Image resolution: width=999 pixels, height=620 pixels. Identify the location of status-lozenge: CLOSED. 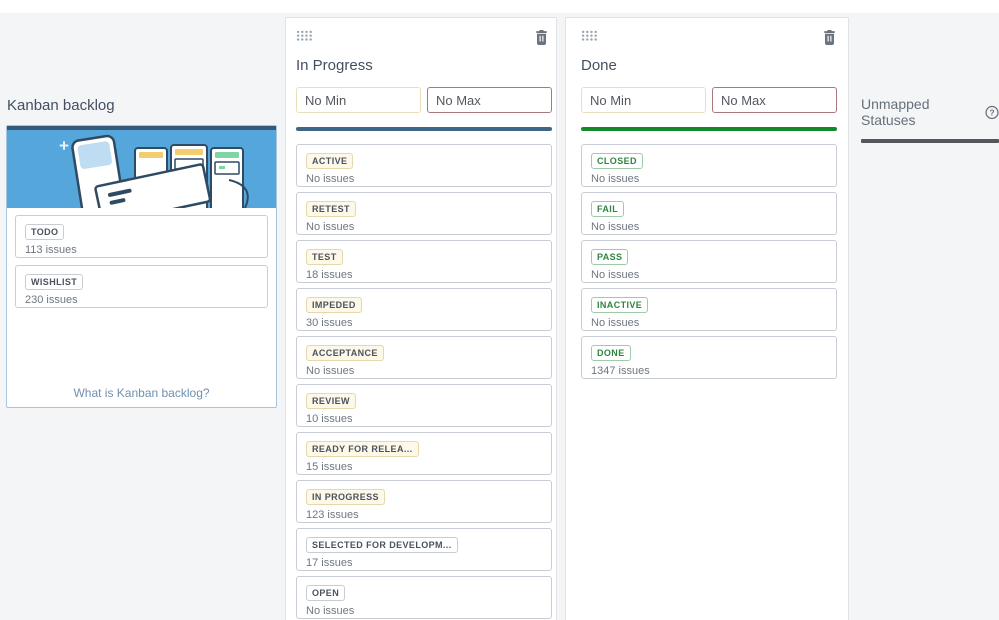
(617, 161).